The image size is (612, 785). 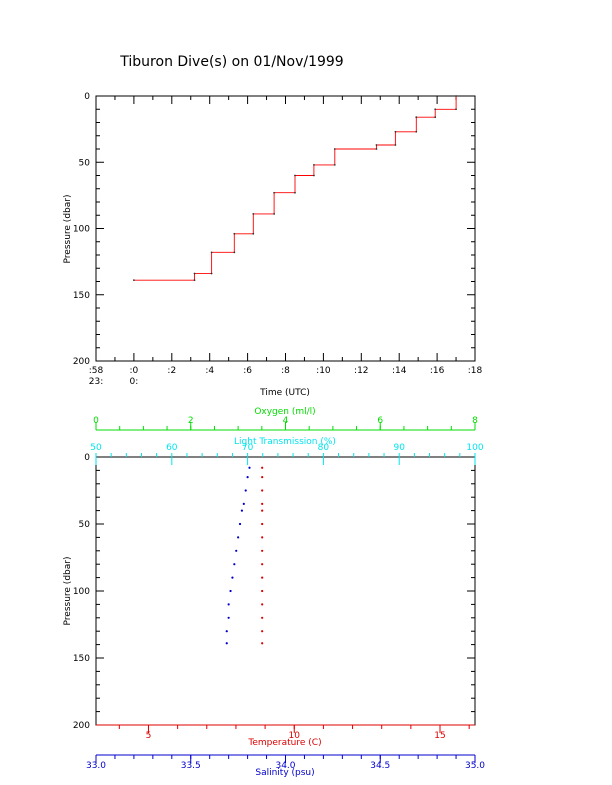 What do you see at coordinates (68, 591) in the screenshot?
I see `chart2-y-label: Pressure (dbar)` at bounding box center [68, 591].